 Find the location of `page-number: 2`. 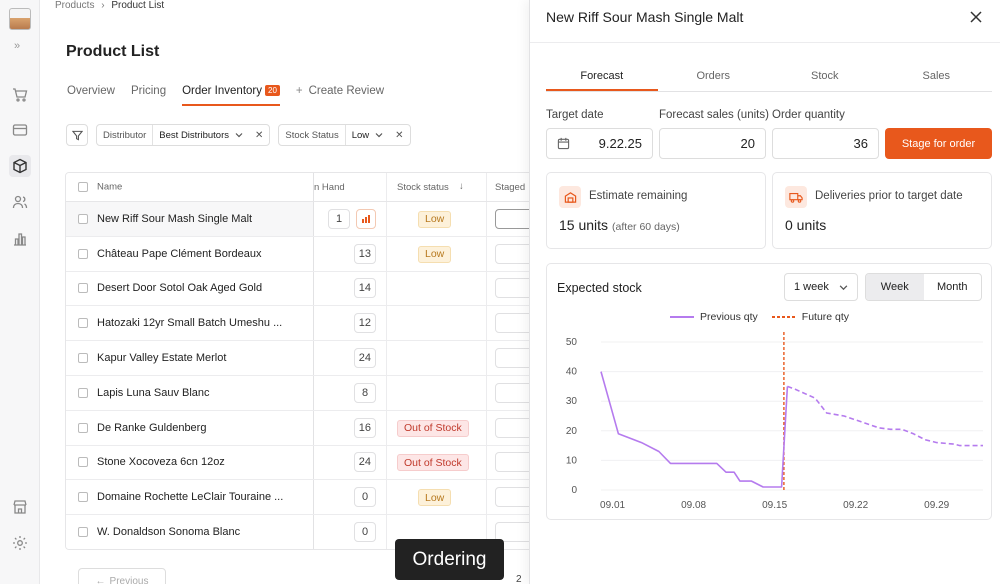

page-number: 2 is located at coordinates (519, 579).